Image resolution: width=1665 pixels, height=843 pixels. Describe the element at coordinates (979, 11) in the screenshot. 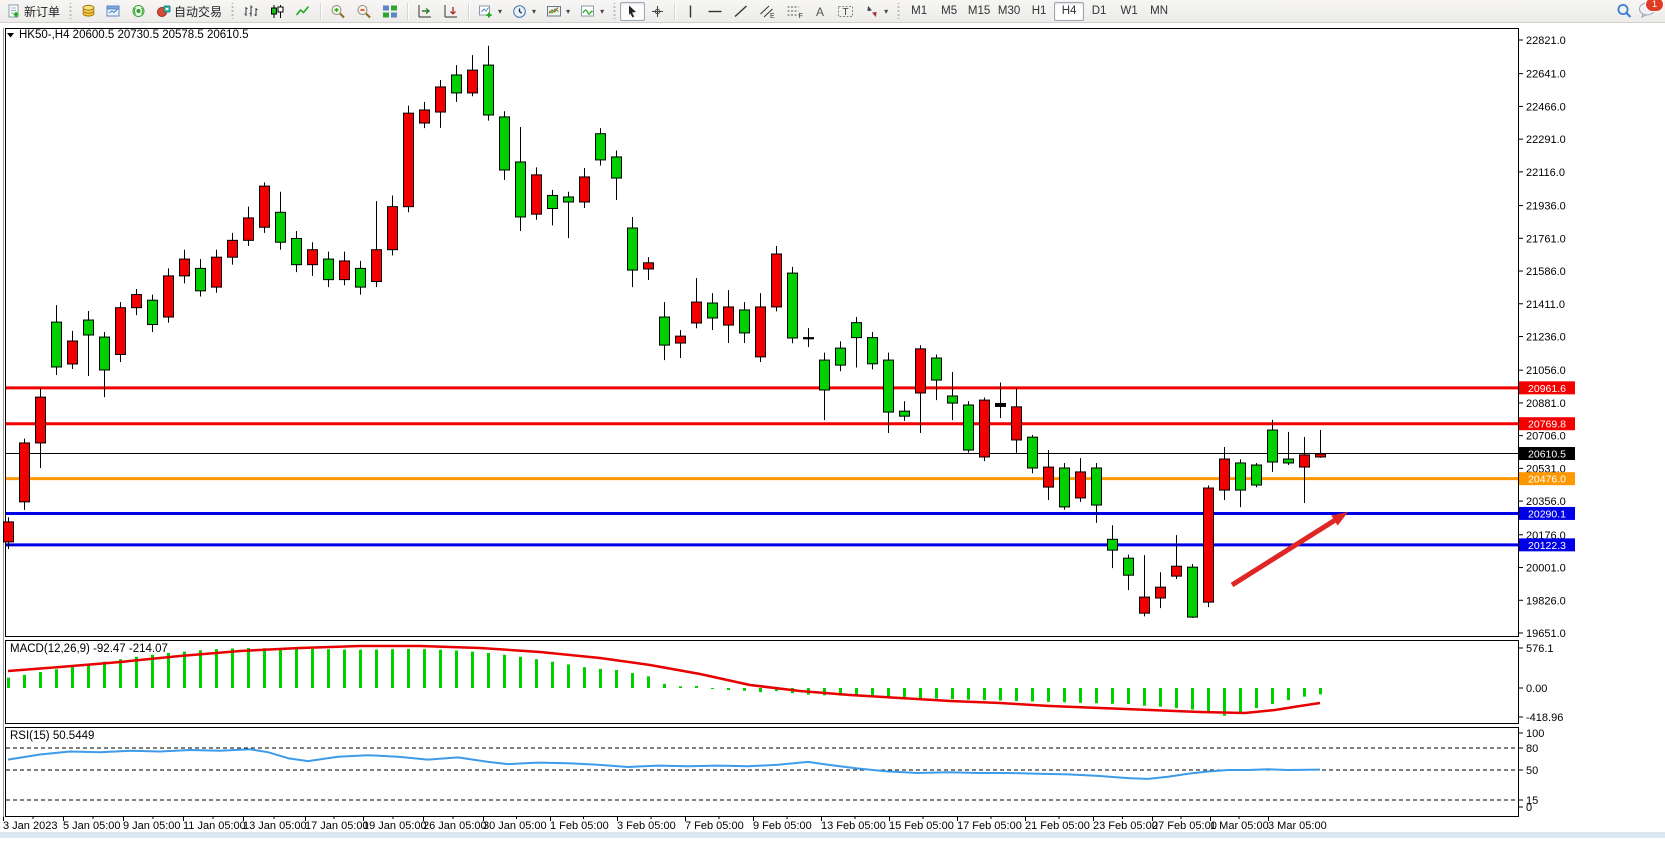

I see `timeframe-M15: M15` at that location.